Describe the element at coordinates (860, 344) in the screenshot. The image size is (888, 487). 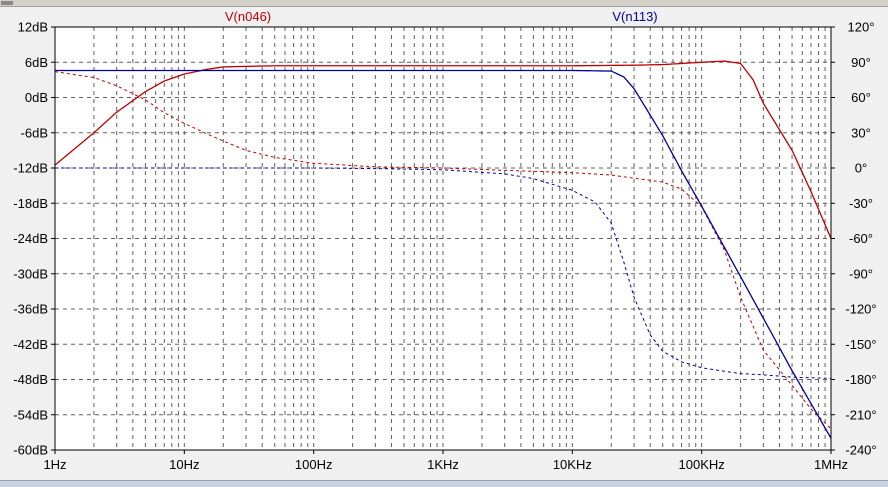
I see `y-right-tick-label: -150°` at that location.